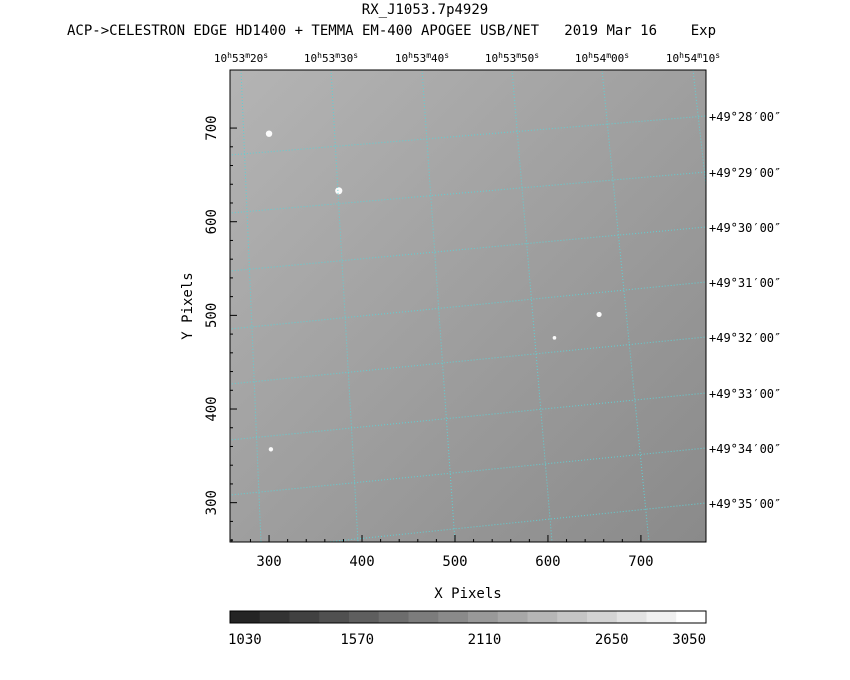 This screenshot has height=680, width=850. What do you see at coordinates (212, 221) in the screenshot?
I see `y-tick-label: 600` at bounding box center [212, 221].